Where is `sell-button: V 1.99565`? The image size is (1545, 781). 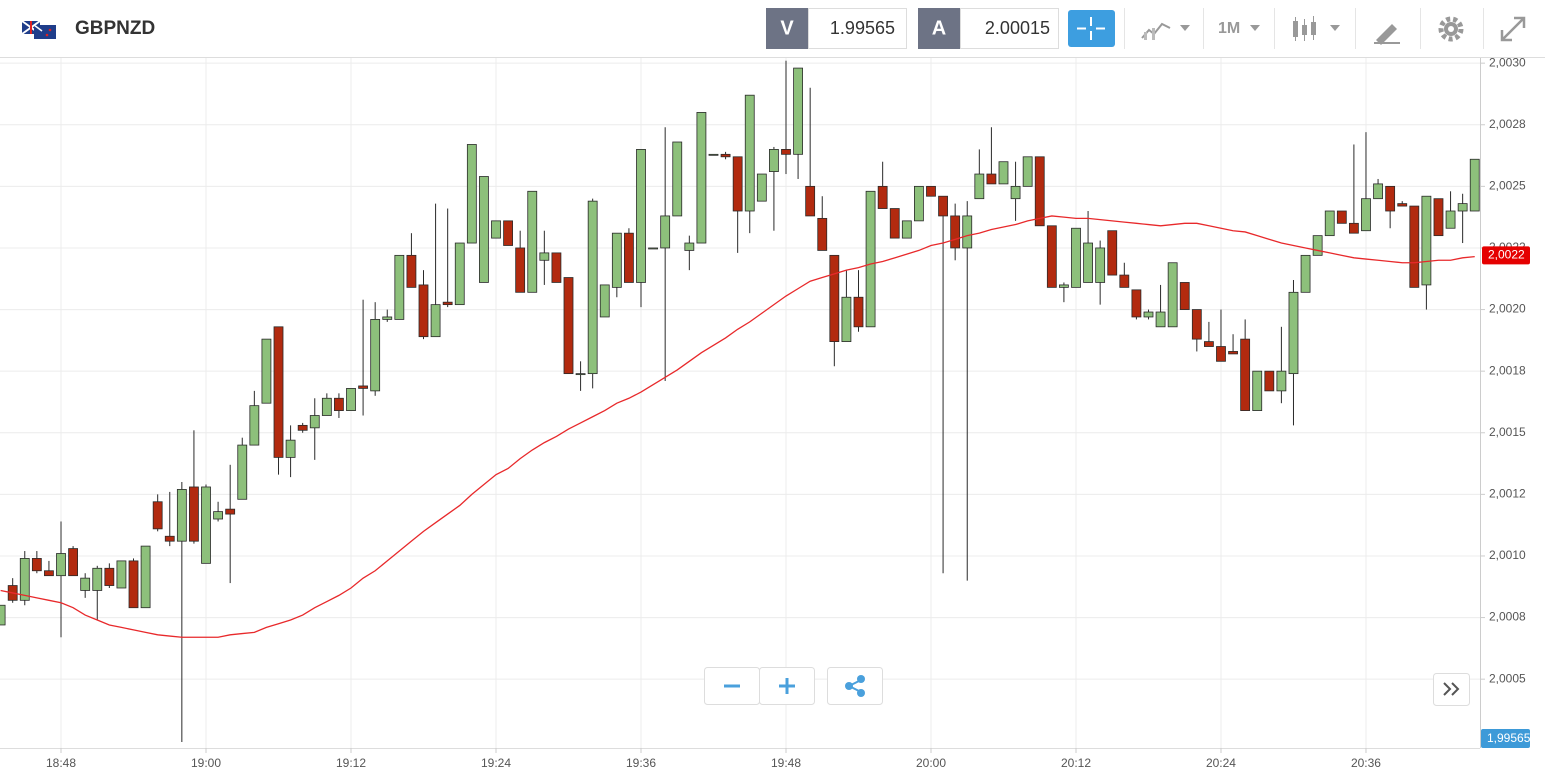 sell-button: V 1.99565 is located at coordinates (836, 28).